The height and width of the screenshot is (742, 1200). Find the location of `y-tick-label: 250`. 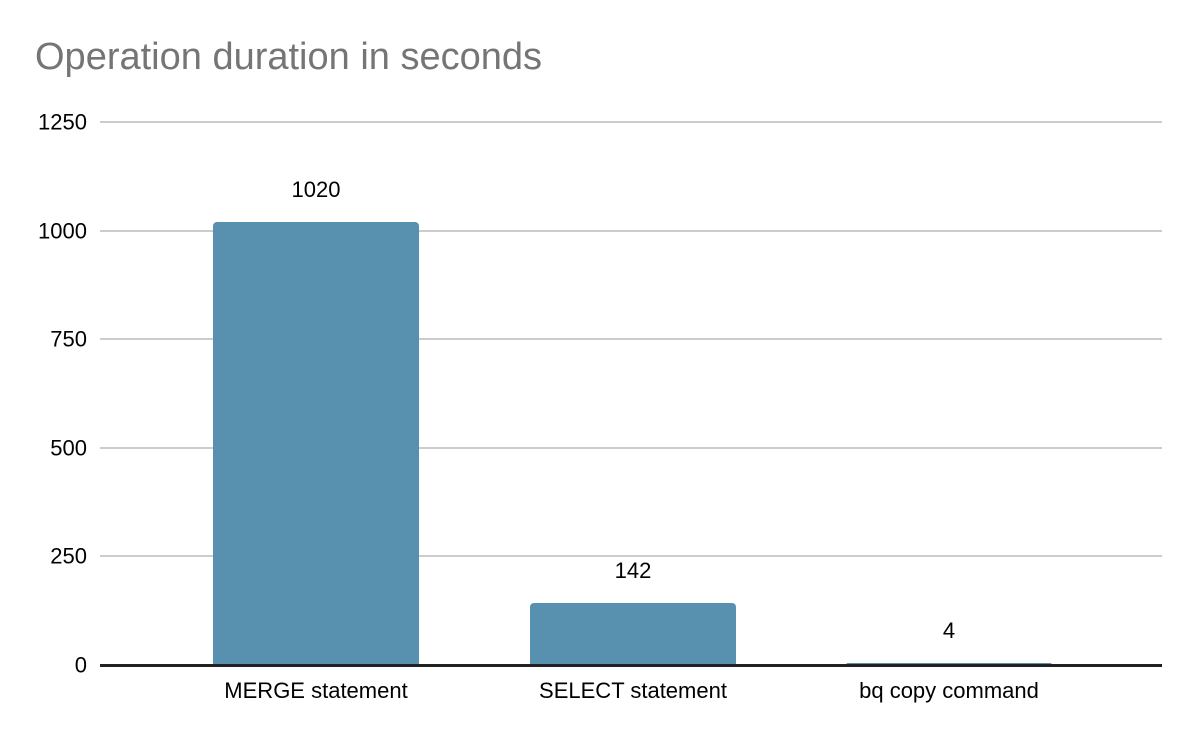

y-tick-label: 250 is located at coordinates (68, 556).